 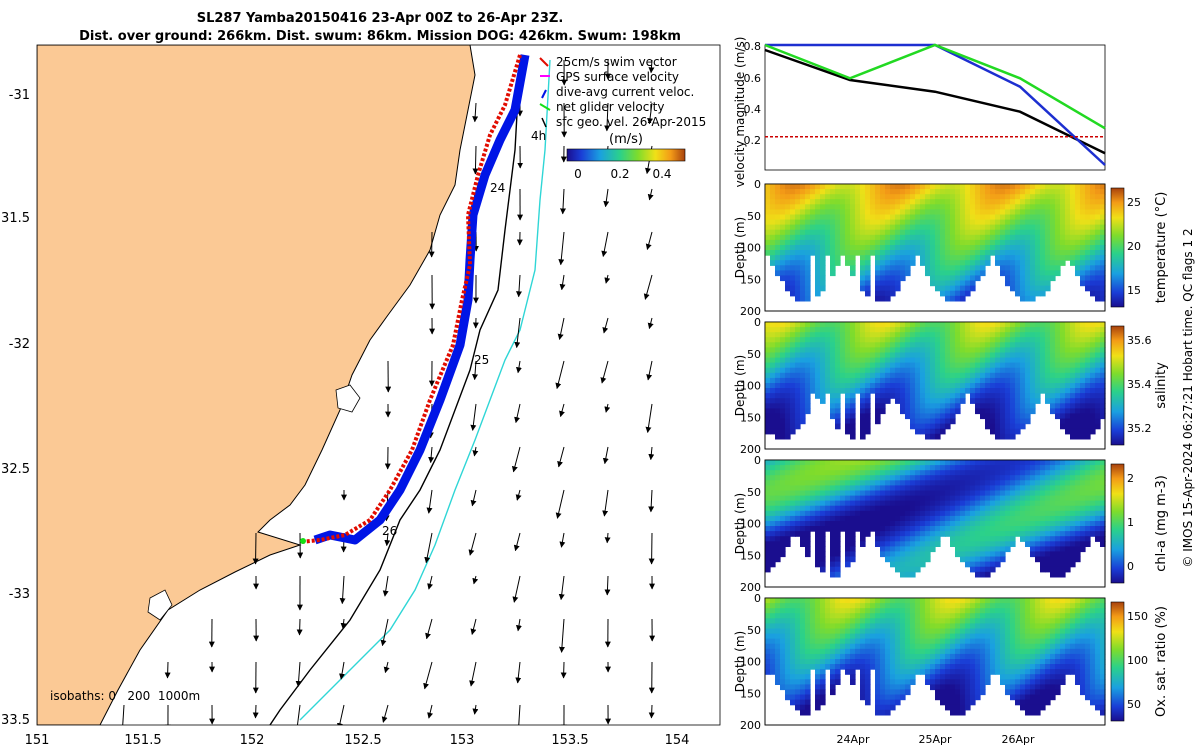 What do you see at coordinates (384, 632) in the screenshot?
I see `velocity-vector` at bounding box center [384, 632].